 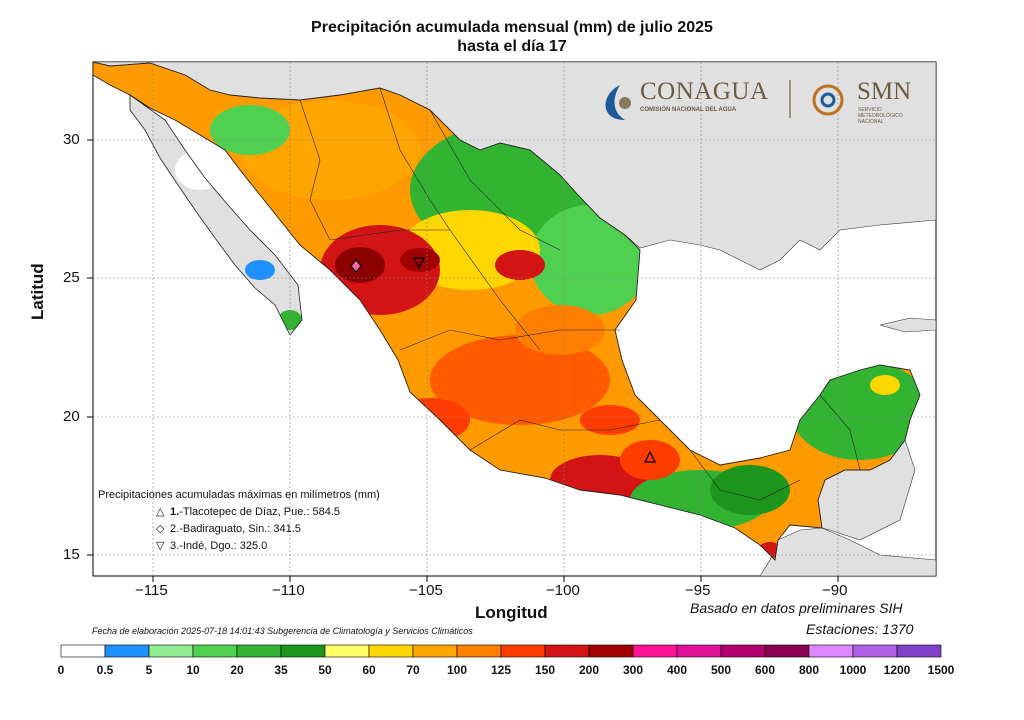 I want to click on diamond-icon: ◇, so click(x=160, y=529).